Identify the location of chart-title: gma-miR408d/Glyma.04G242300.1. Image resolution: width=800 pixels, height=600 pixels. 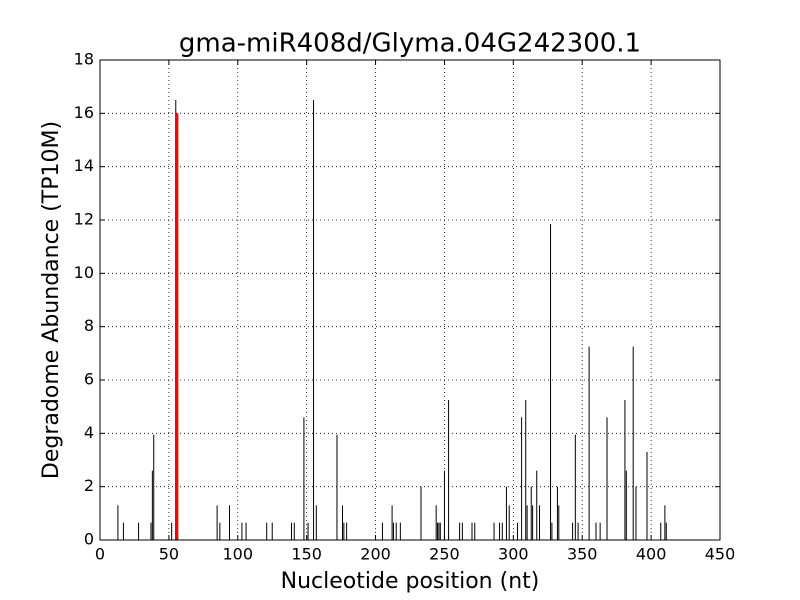
(410, 44).